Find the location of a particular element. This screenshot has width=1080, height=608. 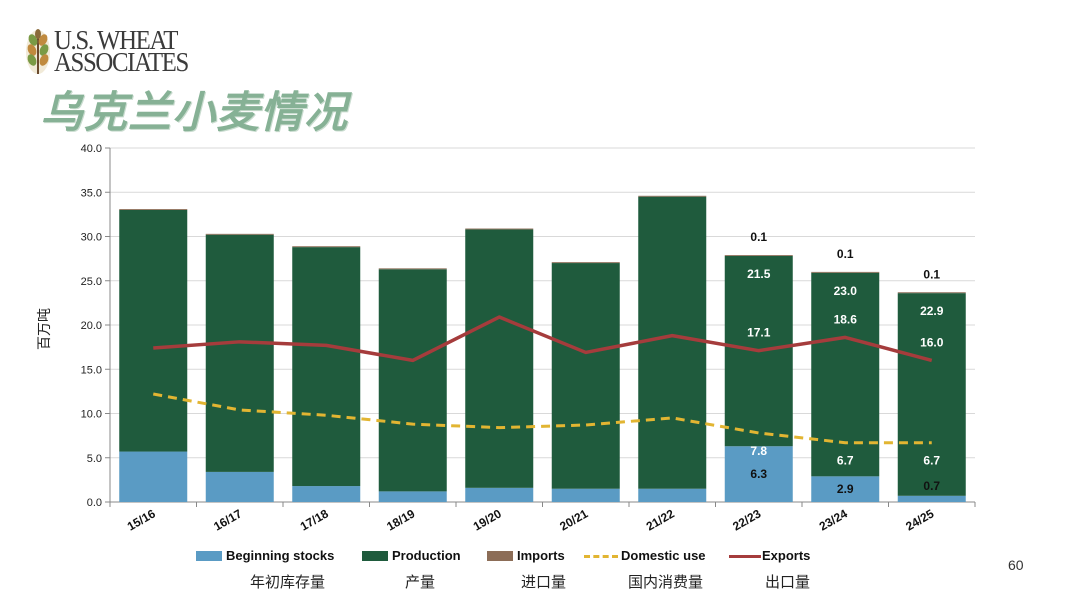

y-axis-label: 百万吨 is located at coordinates (45, 329).